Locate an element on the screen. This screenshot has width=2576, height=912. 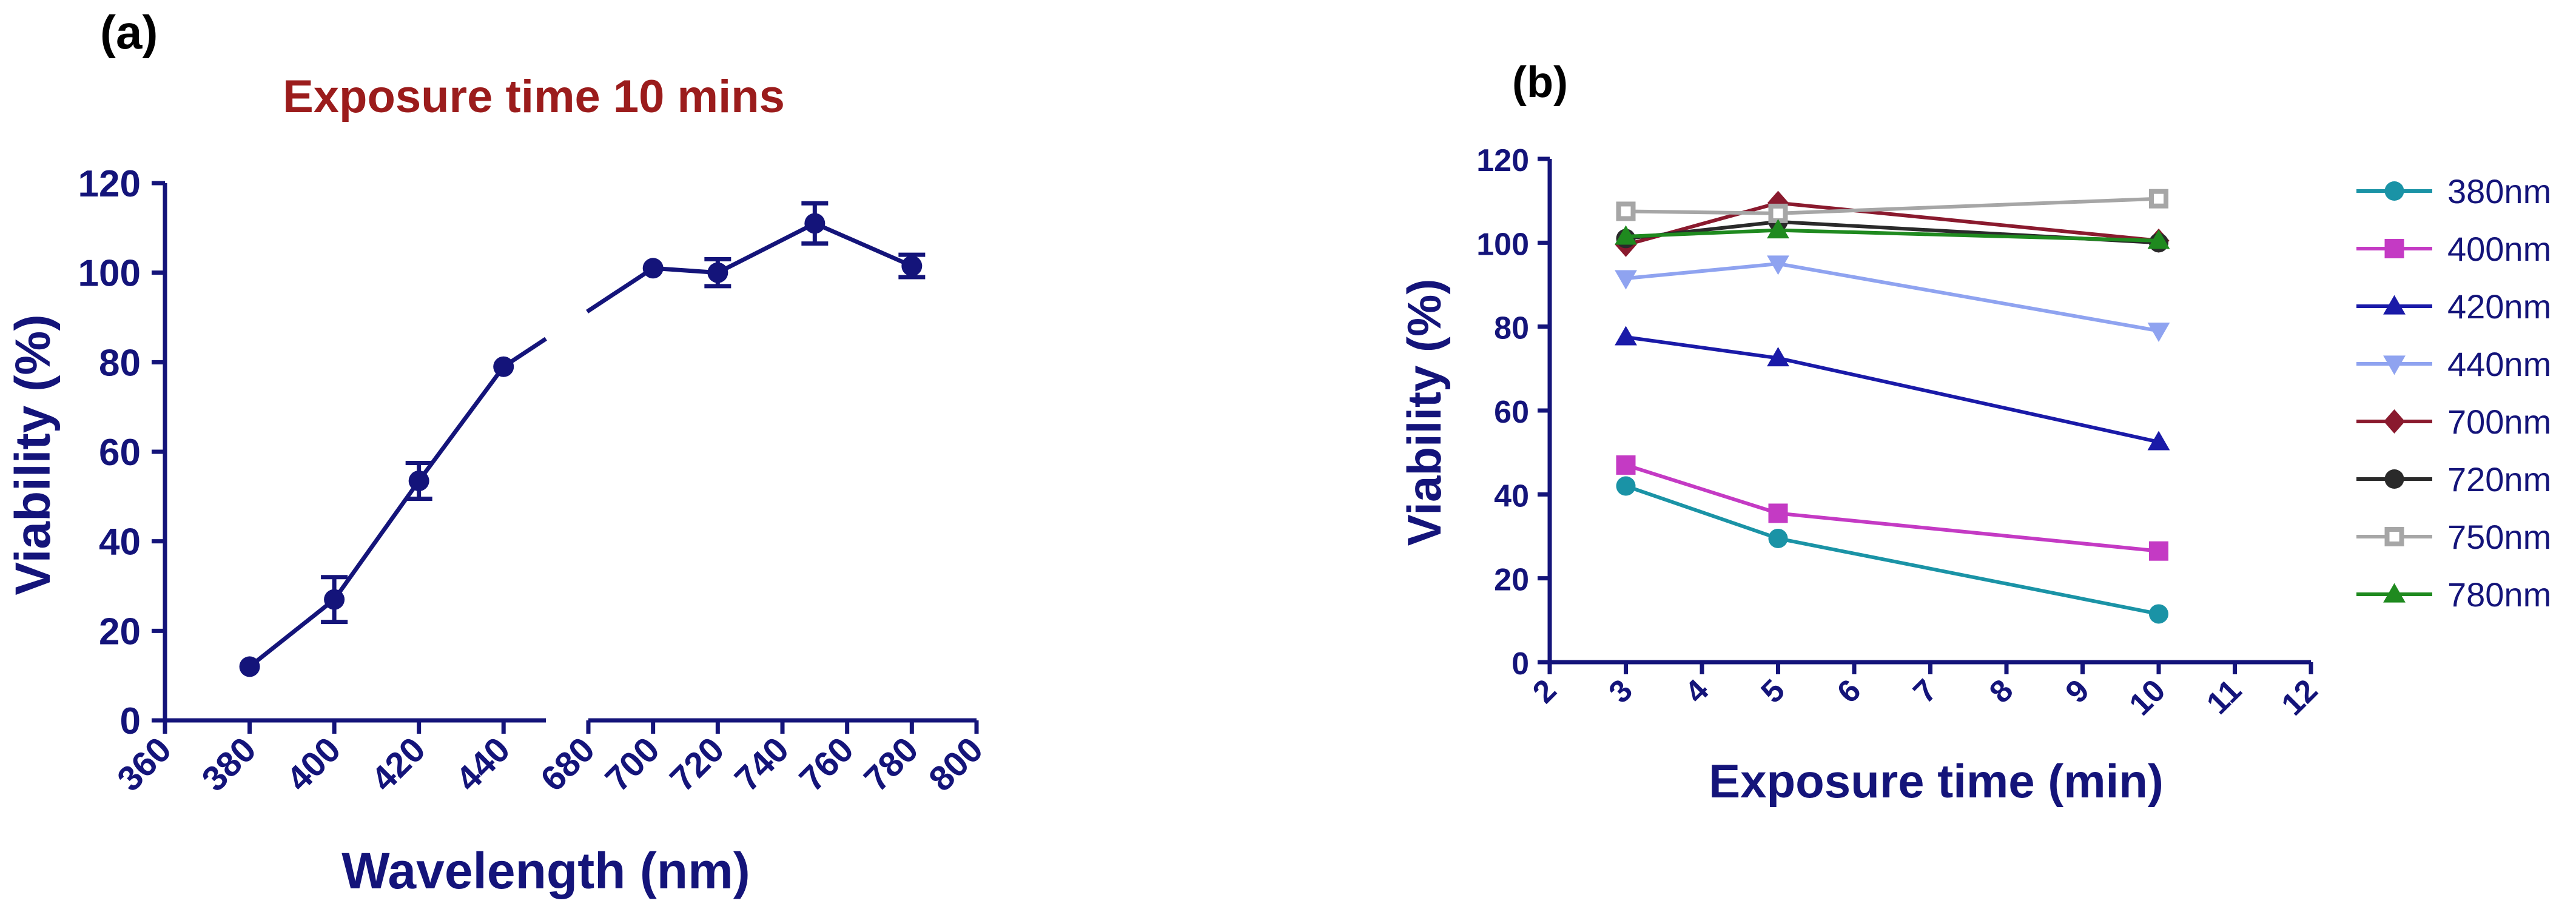
panel-b-x-tick-label: 5 is located at coordinates (1773, 690).